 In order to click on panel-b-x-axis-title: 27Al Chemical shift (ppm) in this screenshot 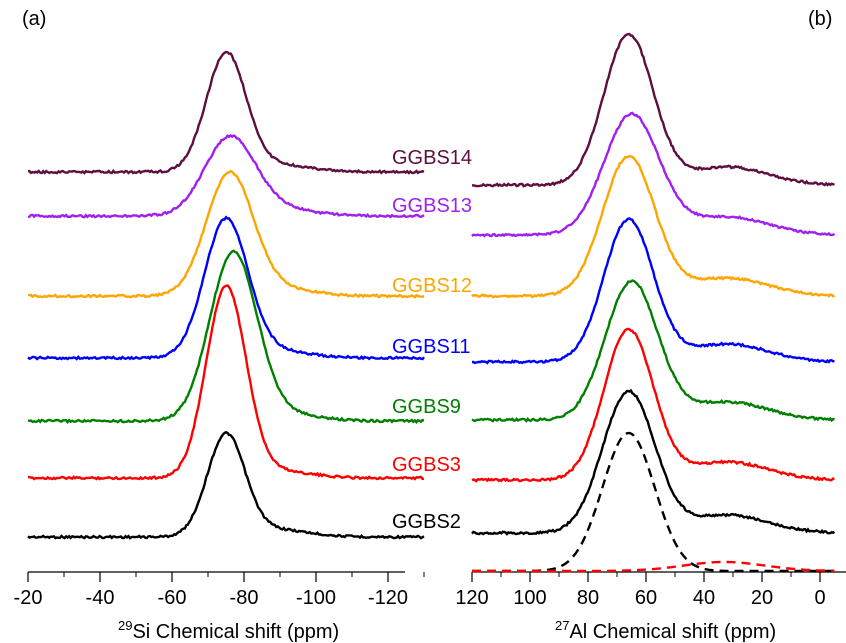, I will do `click(665, 630)`.